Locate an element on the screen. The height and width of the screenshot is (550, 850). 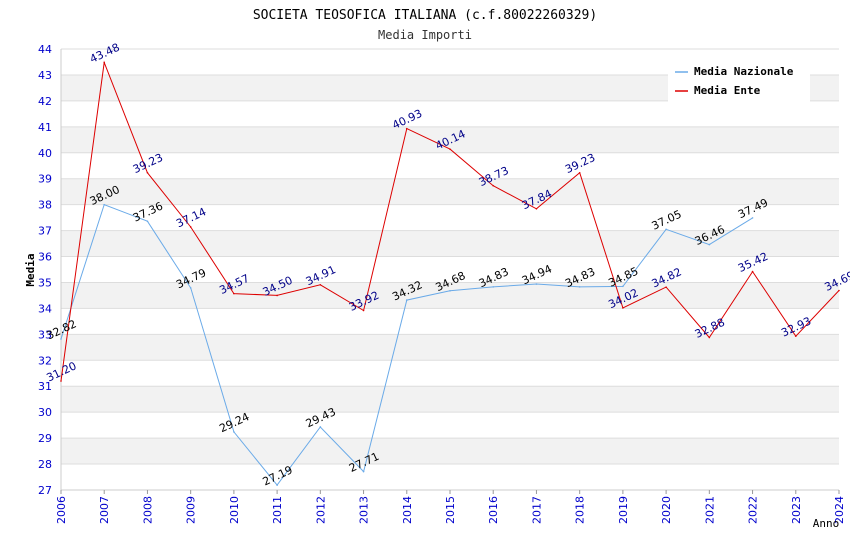
x-tick-label: 2016 is located at coordinates (493, 510).